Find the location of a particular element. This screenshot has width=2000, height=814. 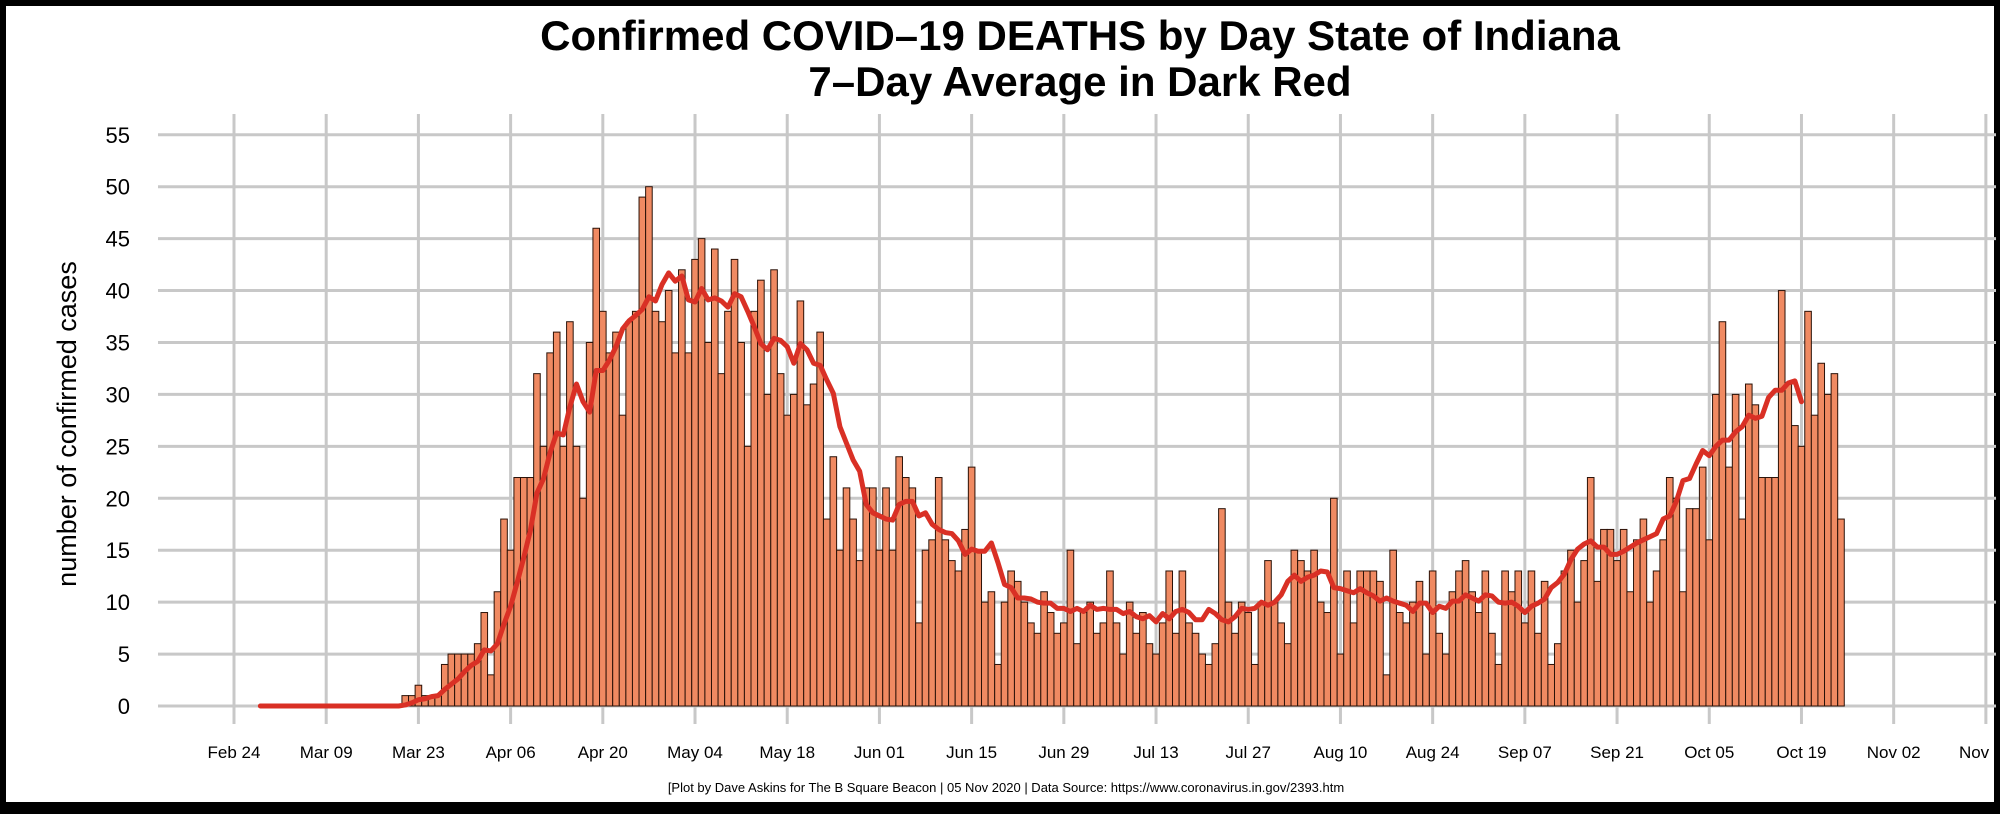

y-tick-label: 55 is located at coordinates (118, 135).